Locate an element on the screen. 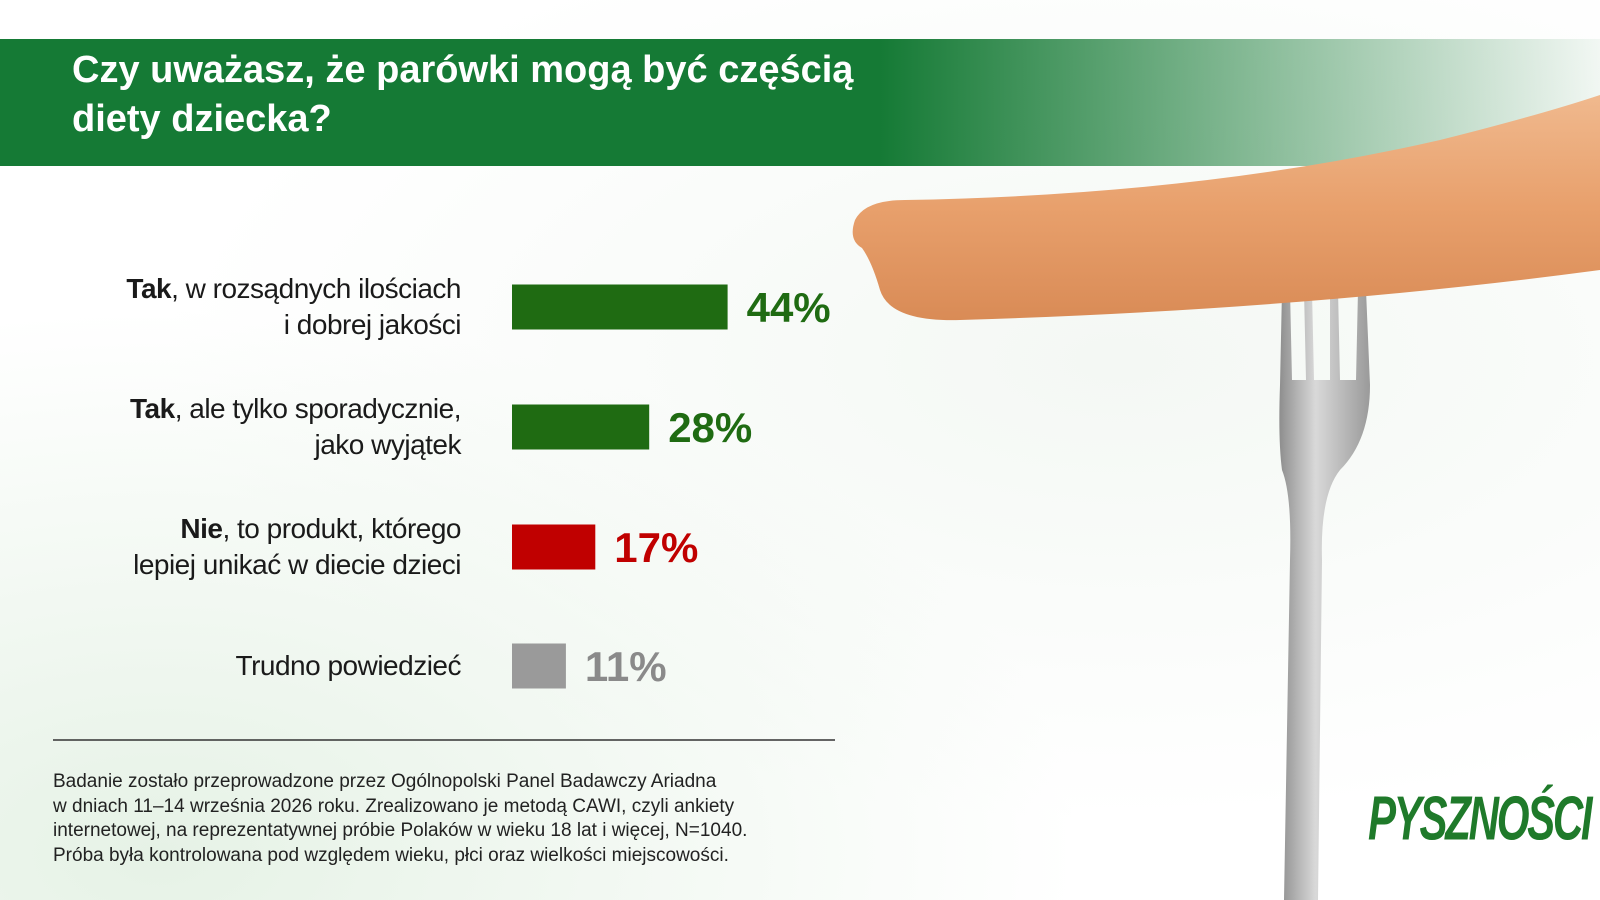 This screenshot has width=1600, height=900. logo: PYSZNOŚCI is located at coordinates (1482, 818).